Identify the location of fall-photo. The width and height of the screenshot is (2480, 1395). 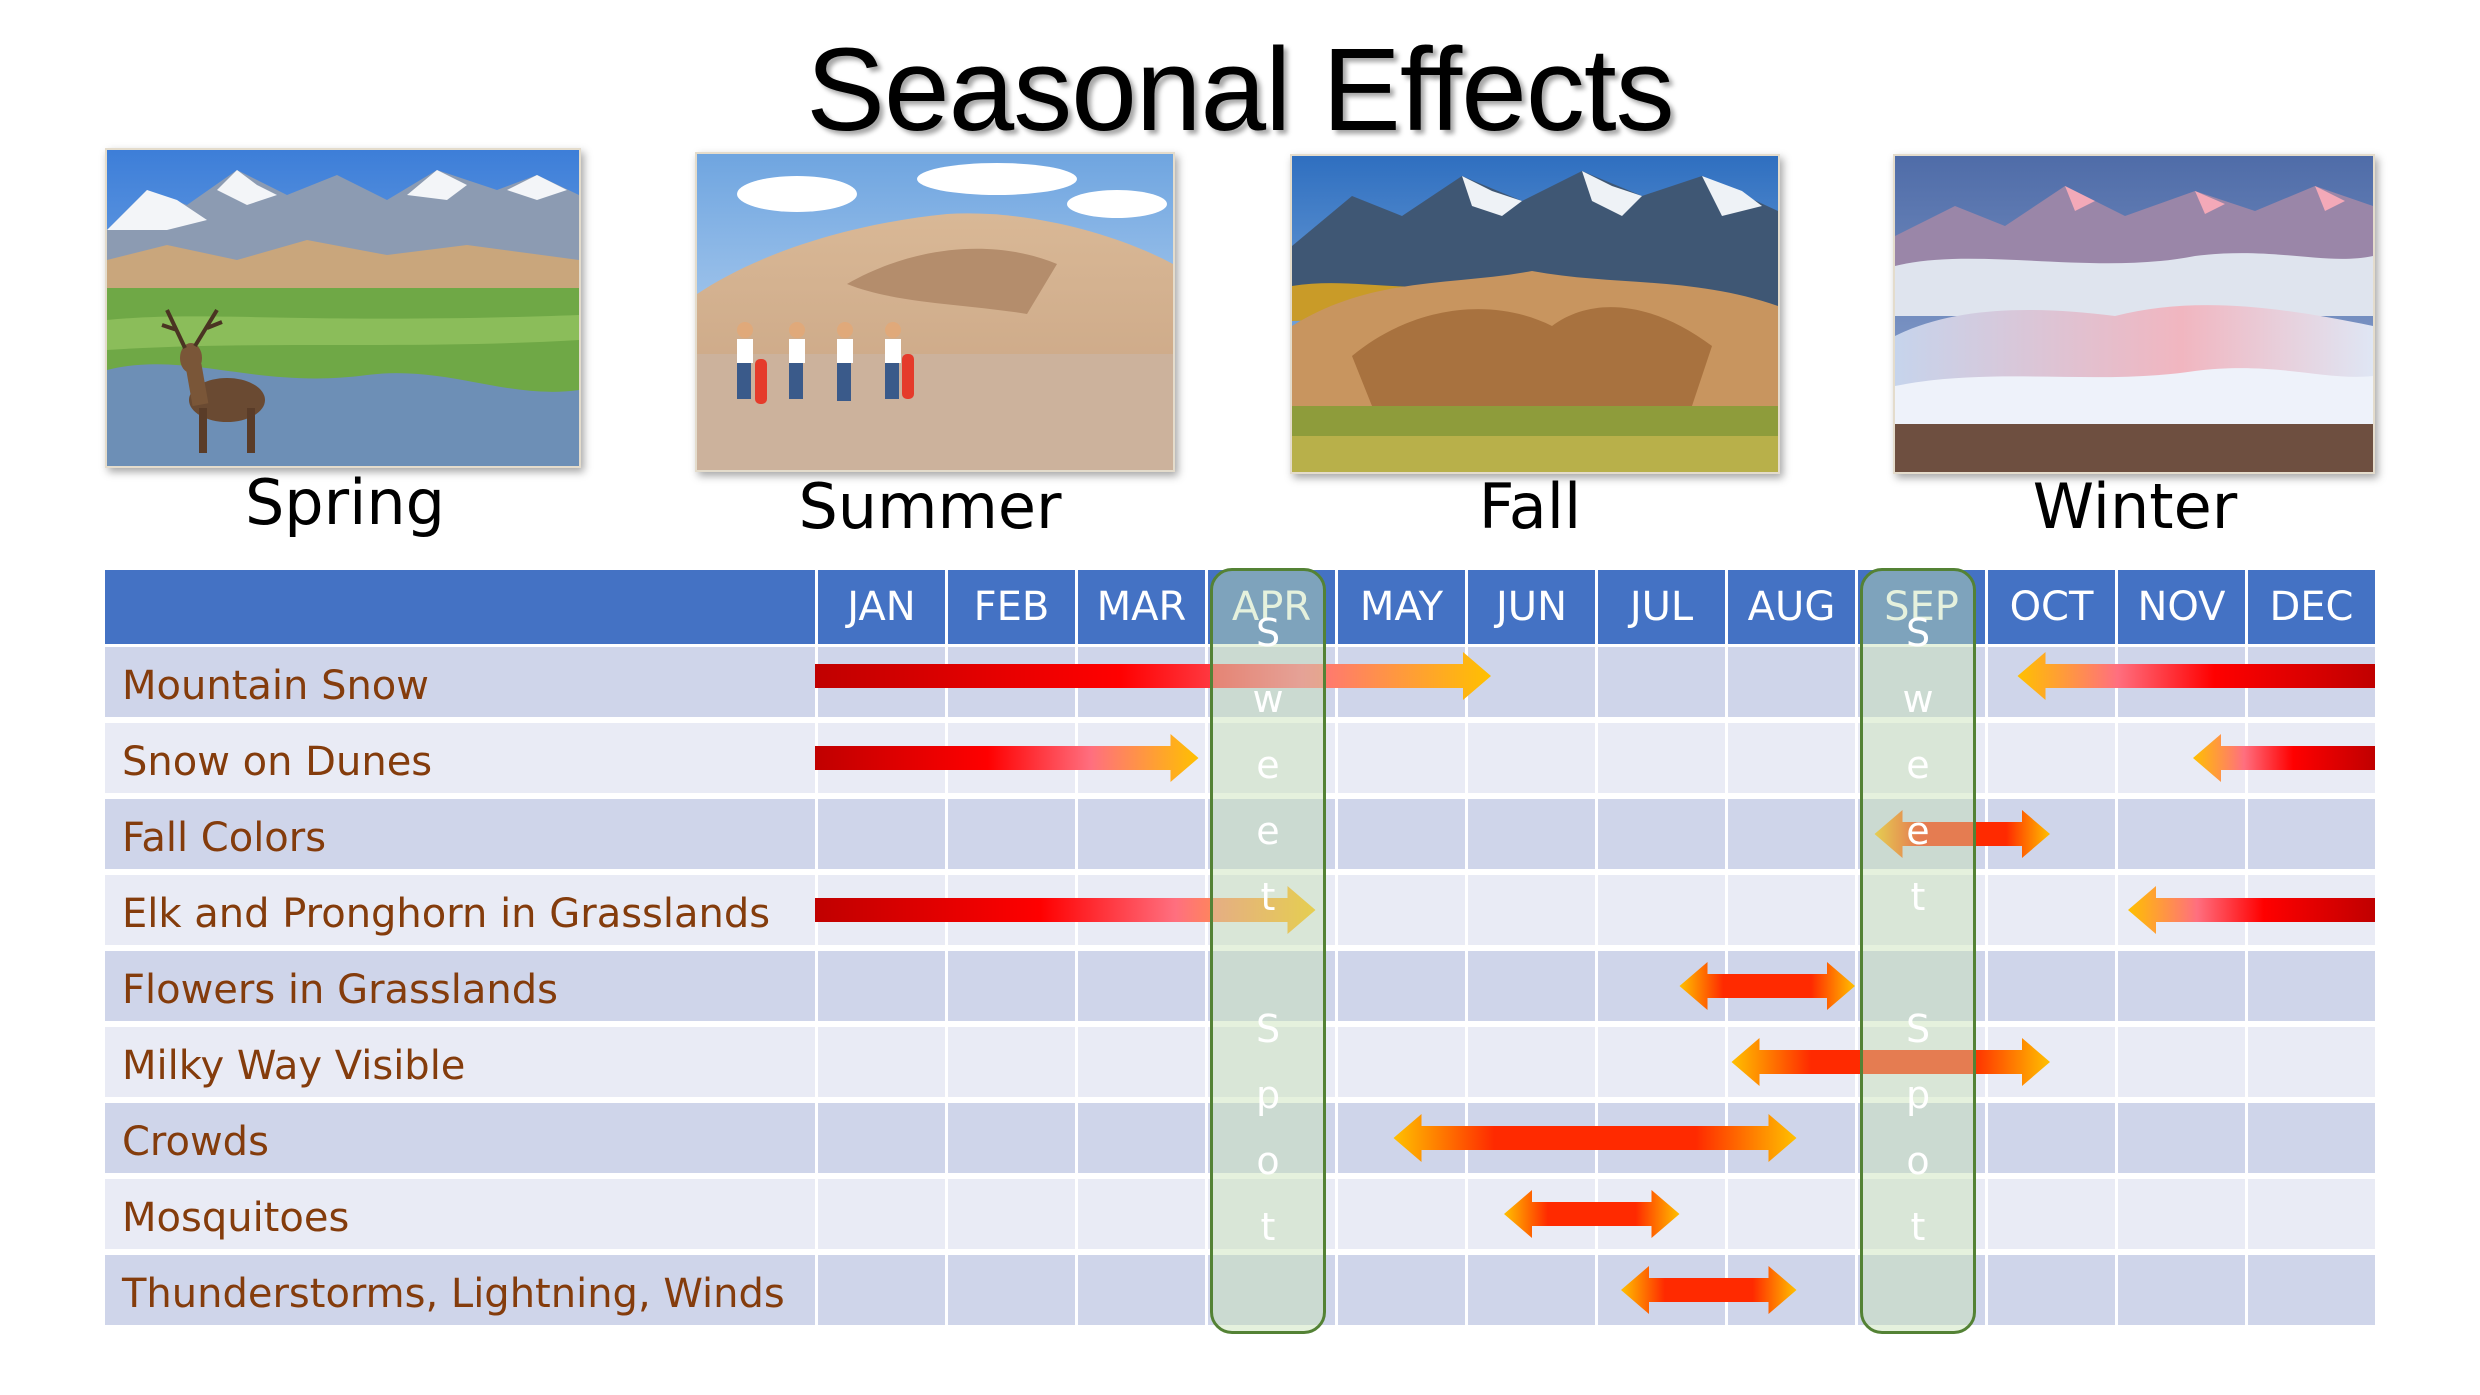
(1535, 314).